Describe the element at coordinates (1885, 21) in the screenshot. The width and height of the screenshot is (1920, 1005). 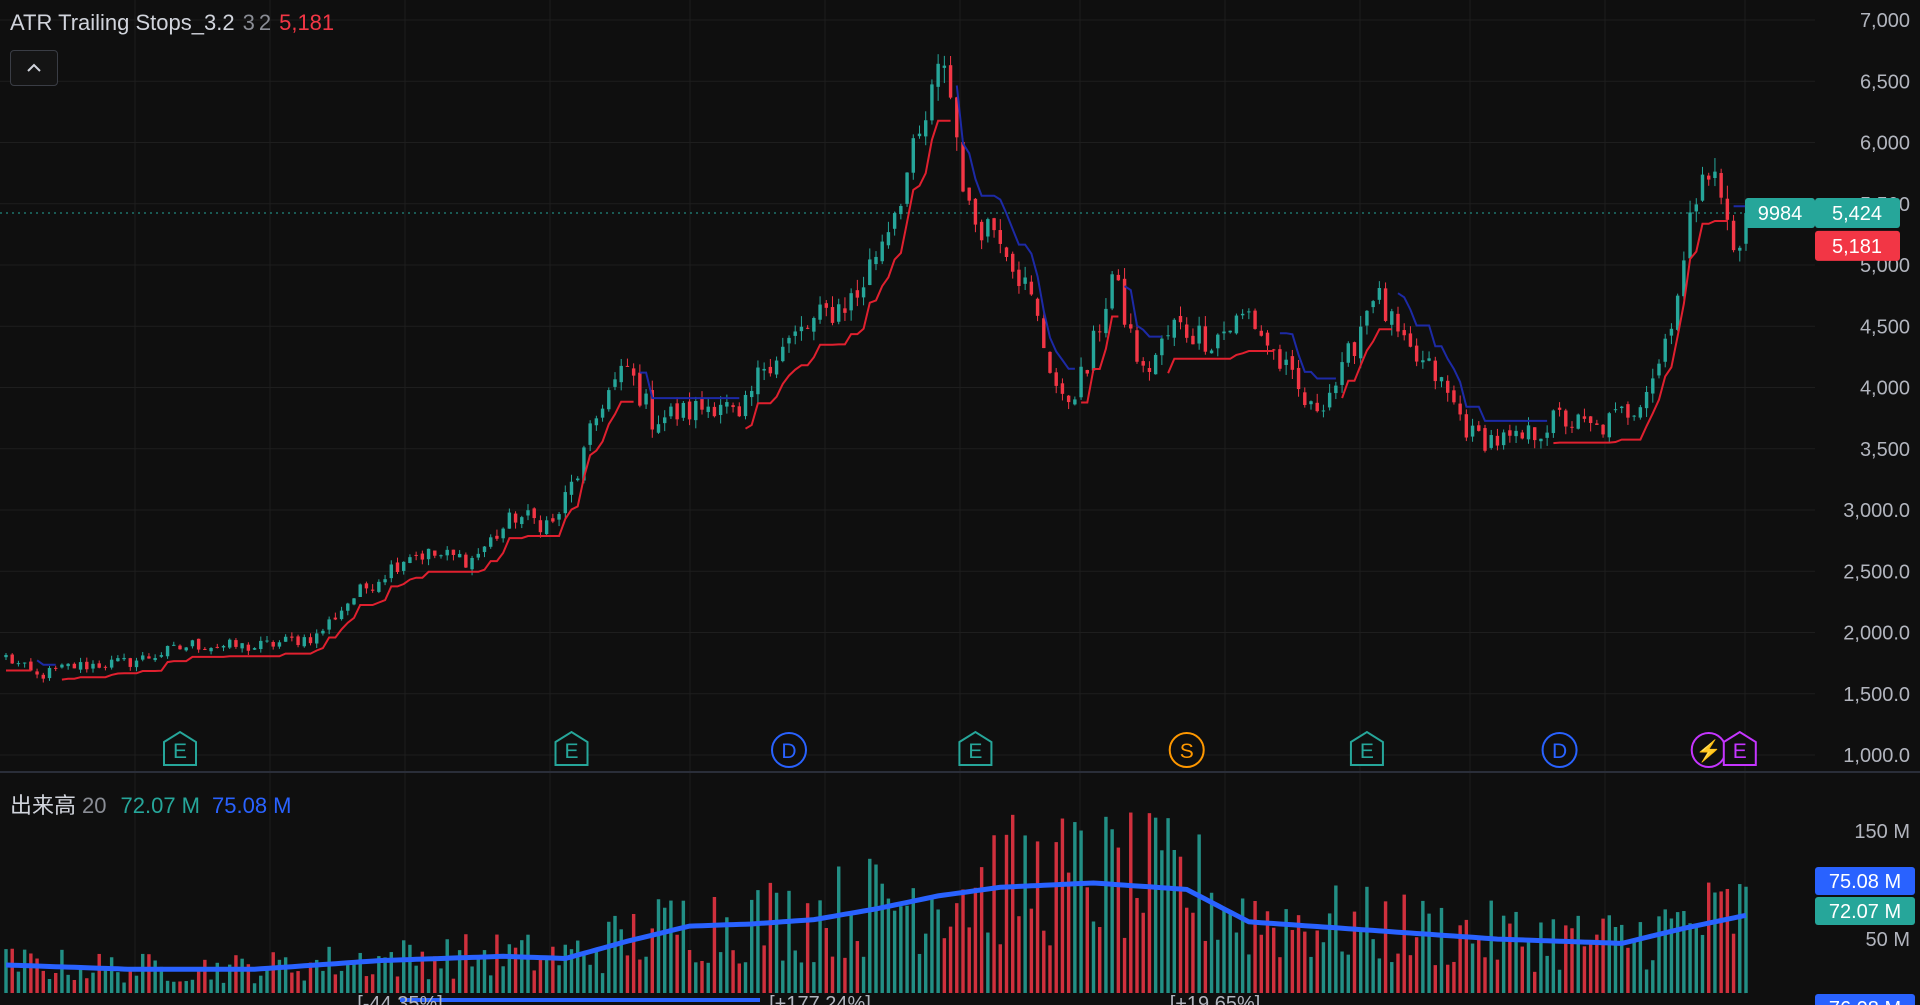
I see `price-tick-label: 7,000` at that location.